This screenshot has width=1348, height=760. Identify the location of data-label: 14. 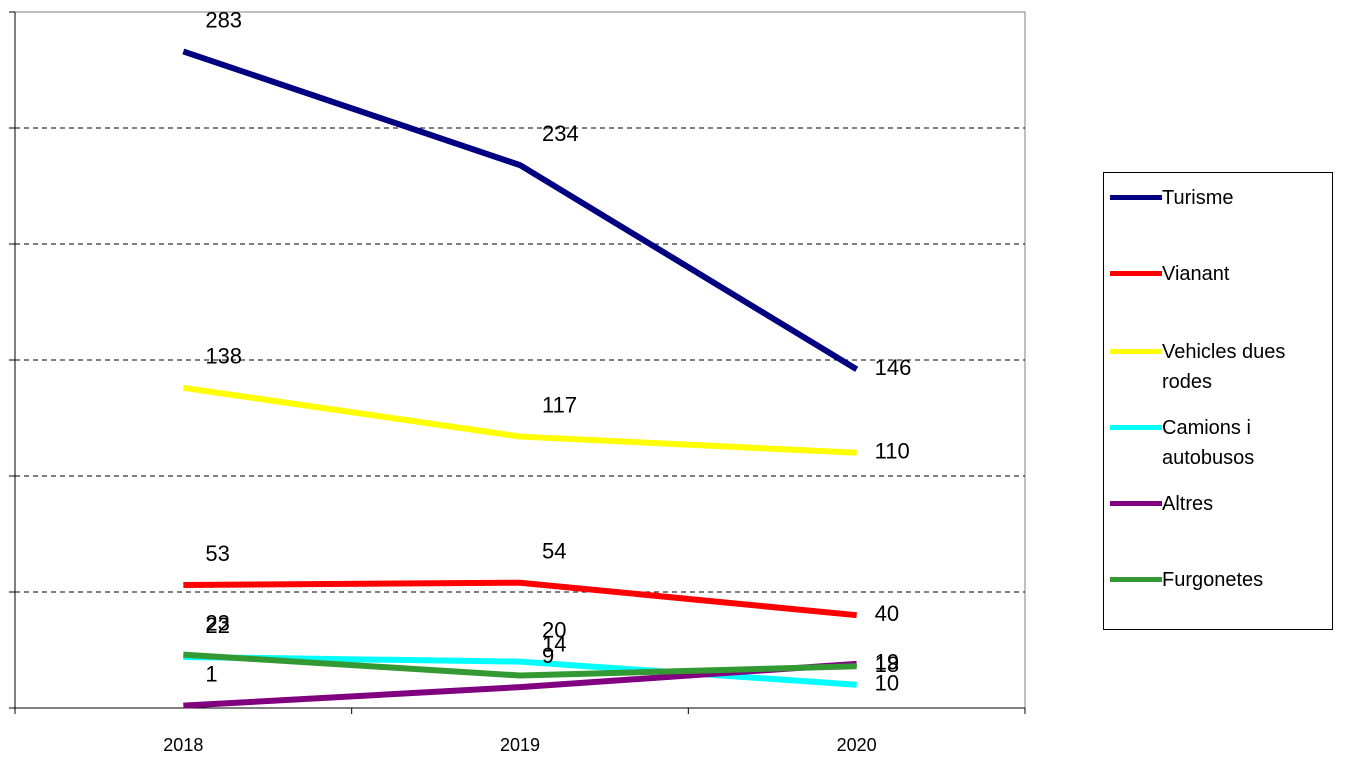
(554, 643).